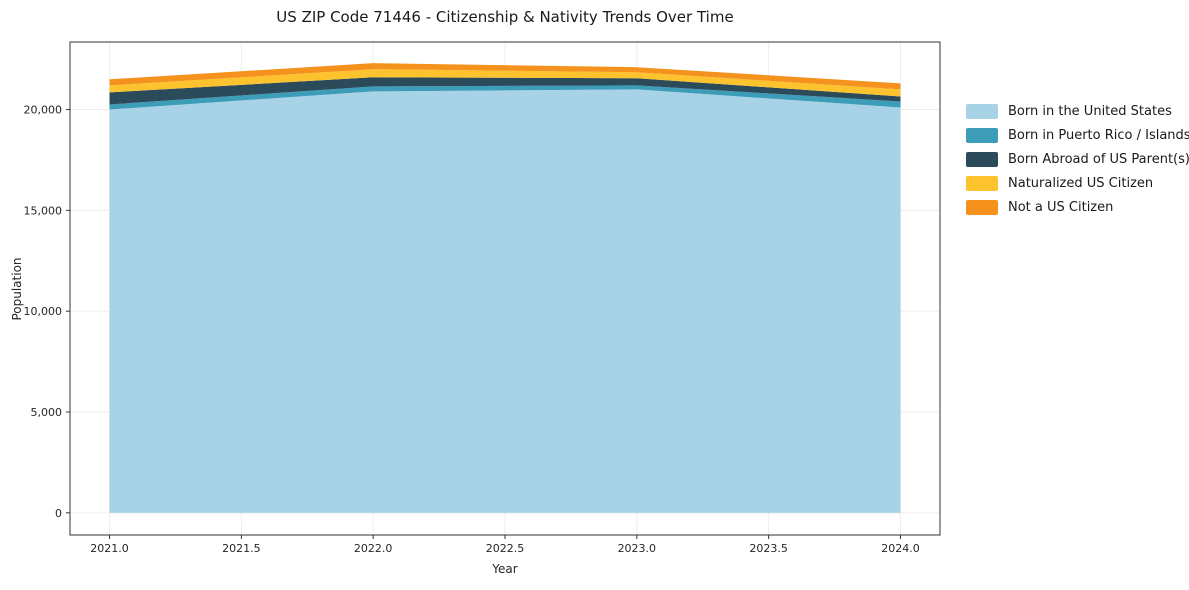 The height and width of the screenshot is (590, 1189). What do you see at coordinates (43, 210) in the screenshot?
I see `y-tick-label: 15,000` at bounding box center [43, 210].